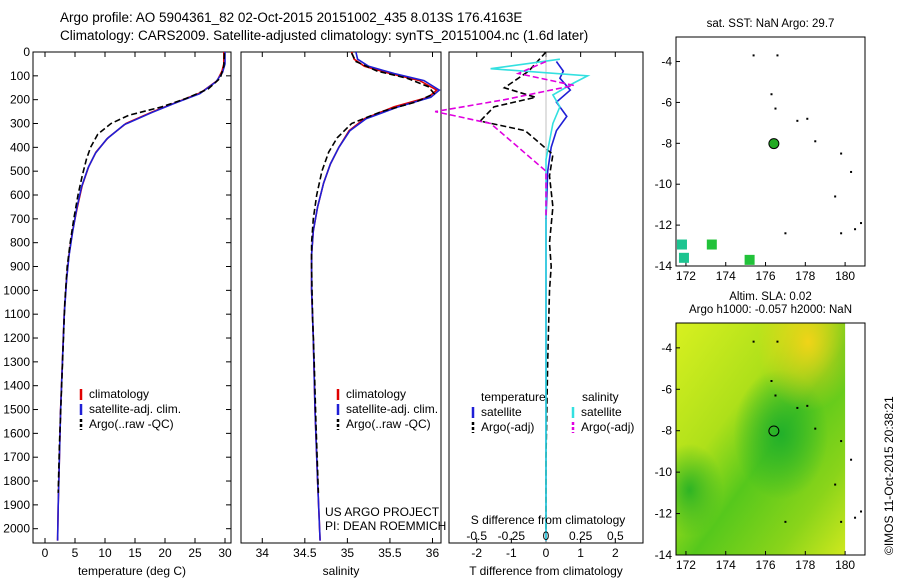  Describe the element at coordinates (476, 536) in the screenshot. I see `difference-top-xtick-label: -0.5` at that location.